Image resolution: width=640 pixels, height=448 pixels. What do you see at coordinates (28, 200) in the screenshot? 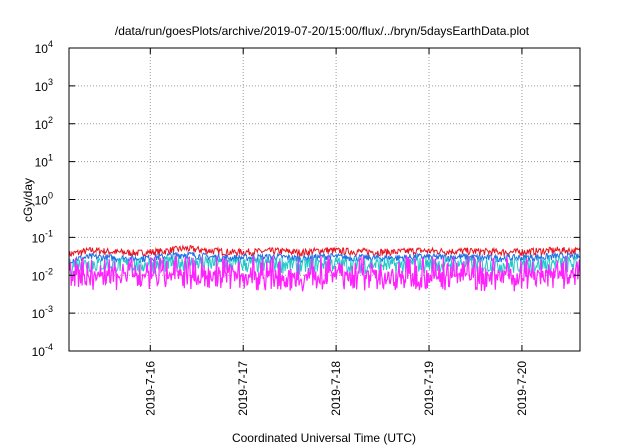
I see `y-axis-label: cGy/day` at bounding box center [28, 200].